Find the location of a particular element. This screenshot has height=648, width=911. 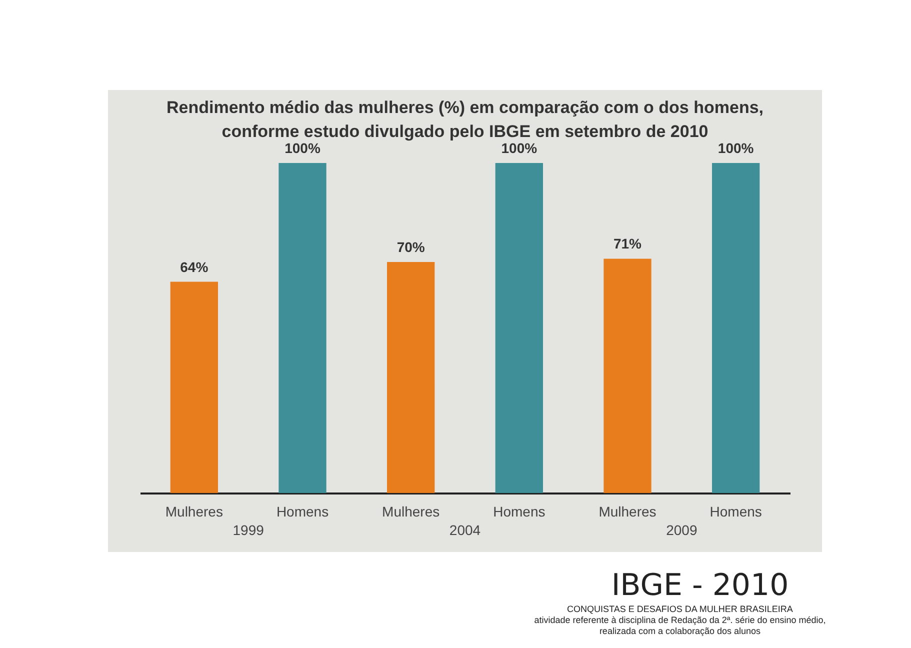

text: realizada com a colaboração dos alunos is located at coordinates (680, 631).